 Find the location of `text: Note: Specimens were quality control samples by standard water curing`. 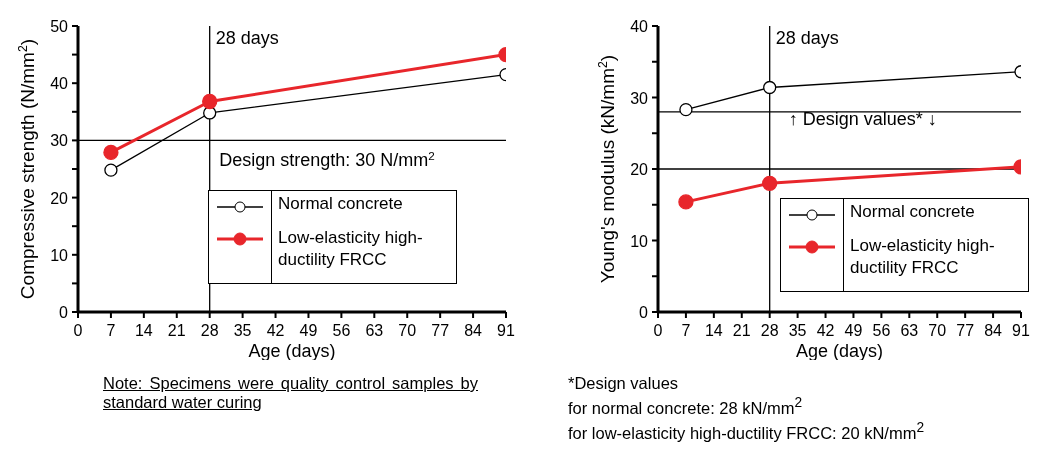

text: Note: Specimens were quality control samples by standard water curing is located at coordinates (290, 393).